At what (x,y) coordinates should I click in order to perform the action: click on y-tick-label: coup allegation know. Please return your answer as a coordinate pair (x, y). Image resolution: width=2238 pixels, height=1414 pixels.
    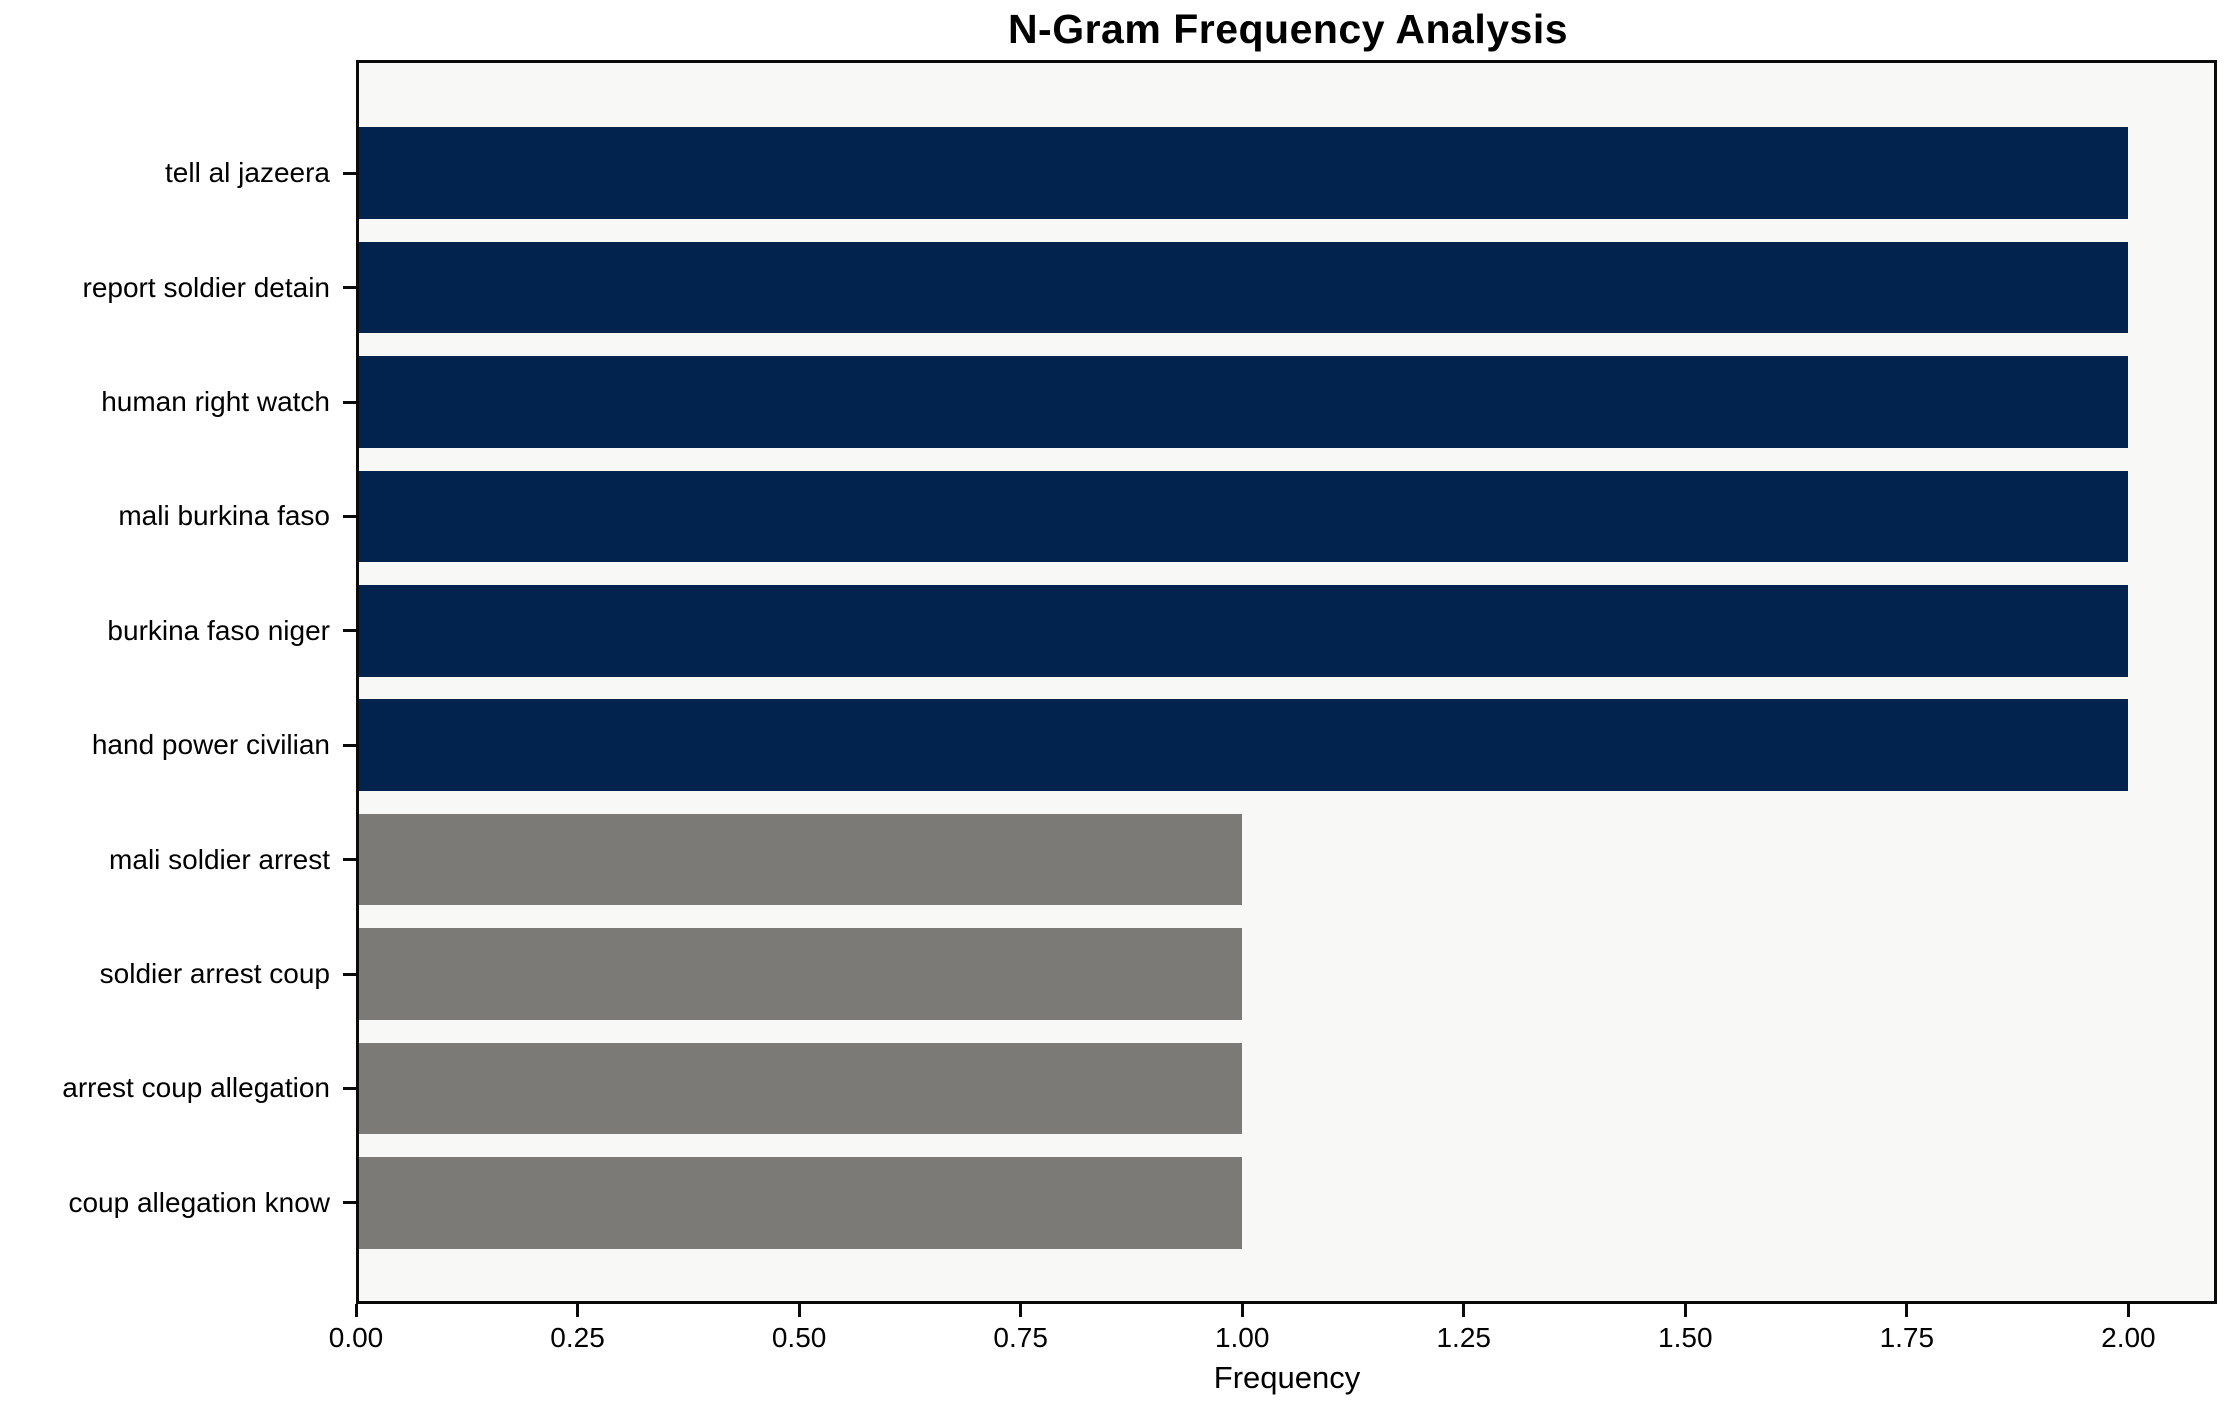
    Looking at the image, I should click on (199, 1202).